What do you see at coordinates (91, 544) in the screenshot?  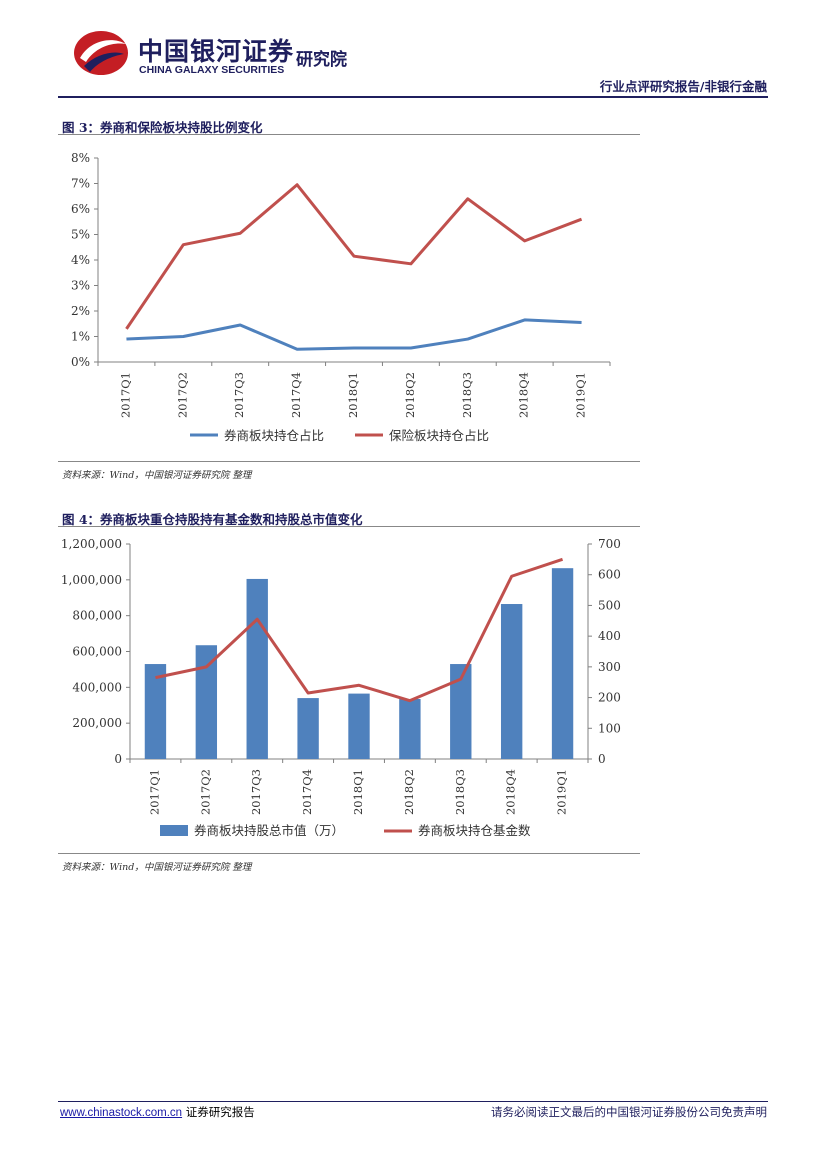 I see `left-y-tick-label: 1,200,000` at bounding box center [91, 544].